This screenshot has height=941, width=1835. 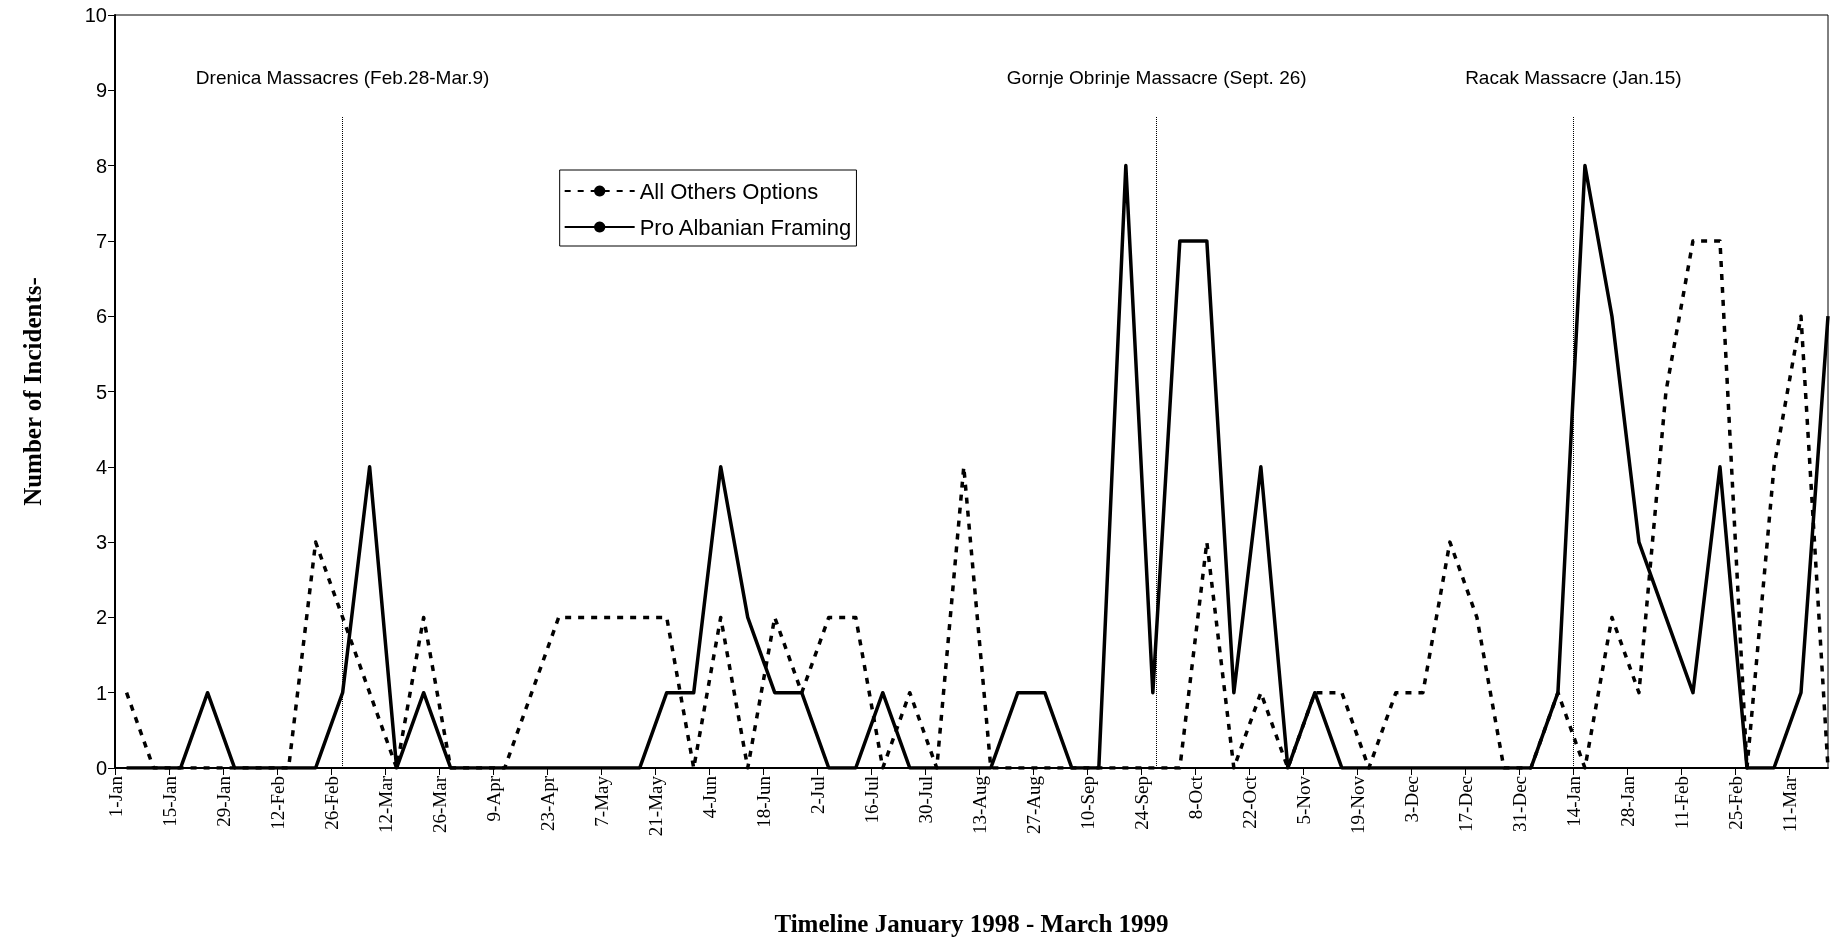 I want to click on y-tick-label: 0, so click(x=101, y=768).